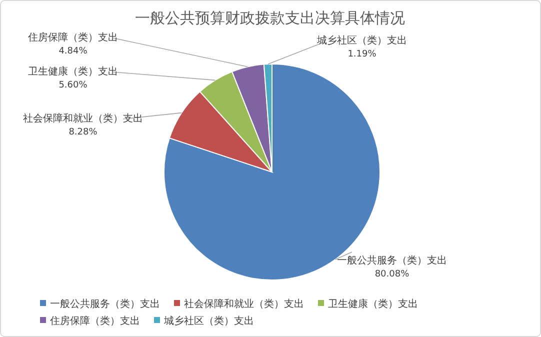  I want to click on data-label: 8.28%, so click(83, 133).